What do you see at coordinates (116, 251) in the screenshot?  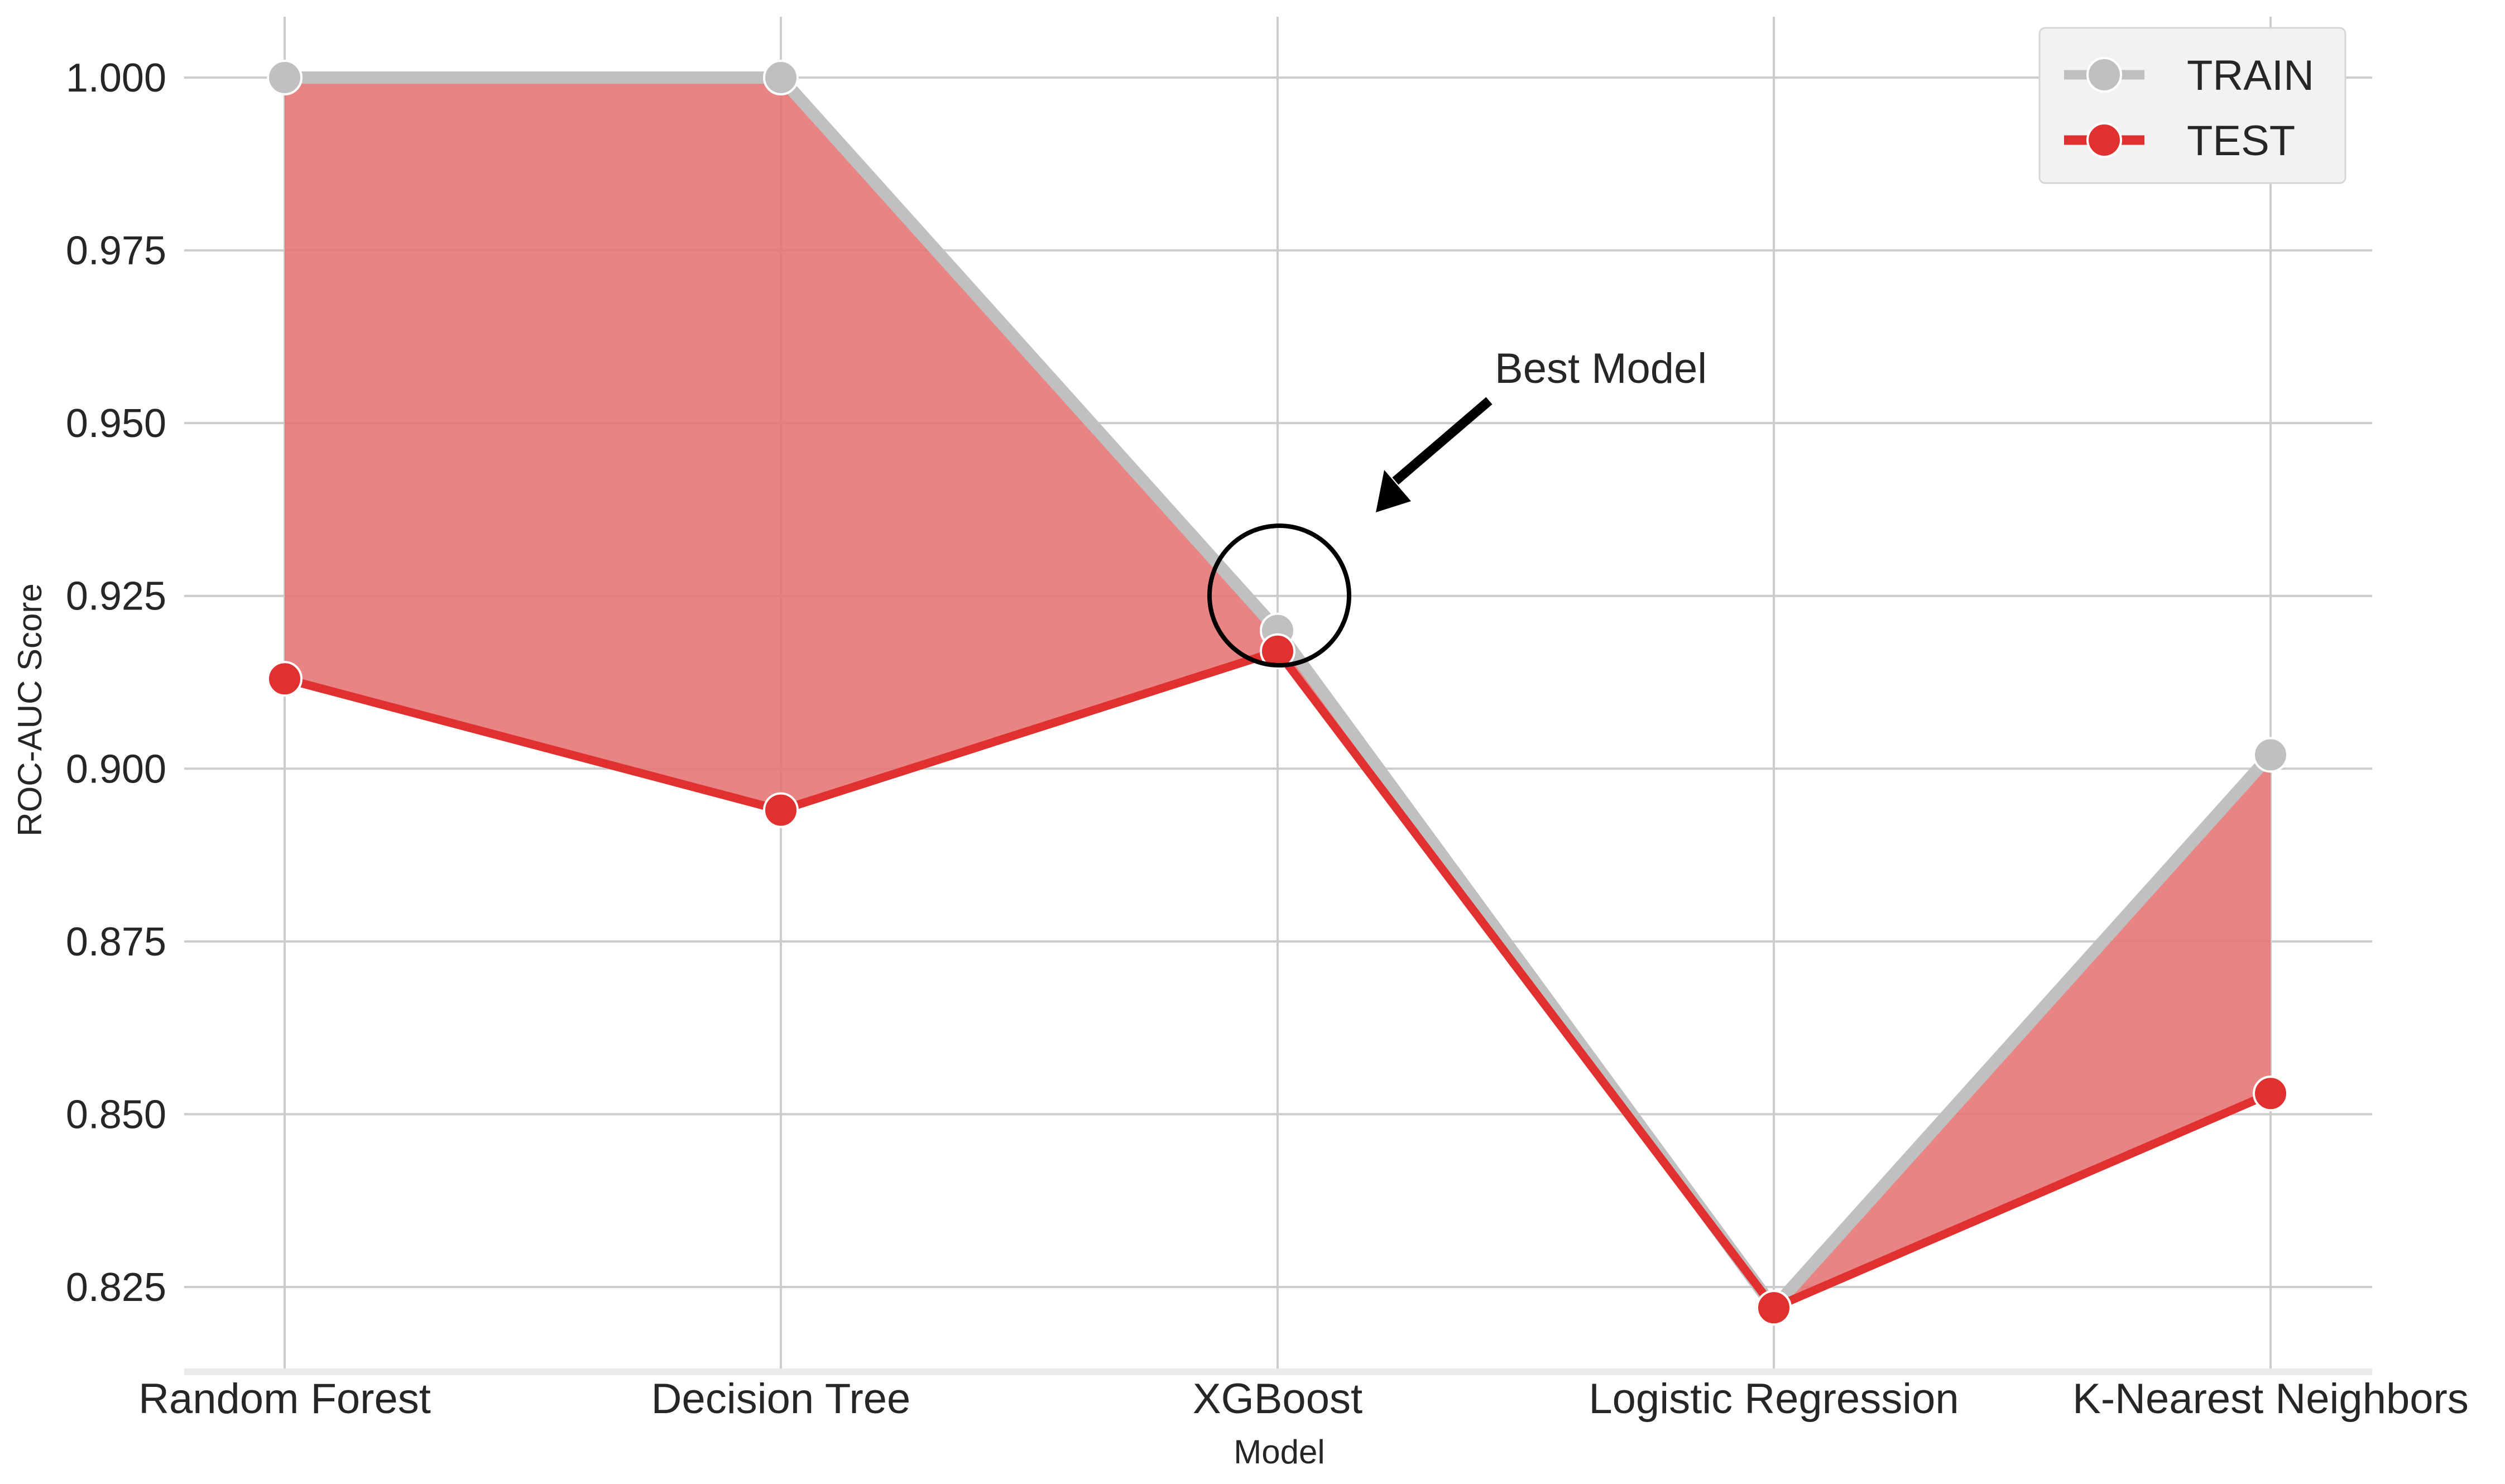 I see `y-tick-label-6: 0.975` at bounding box center [116, 251].